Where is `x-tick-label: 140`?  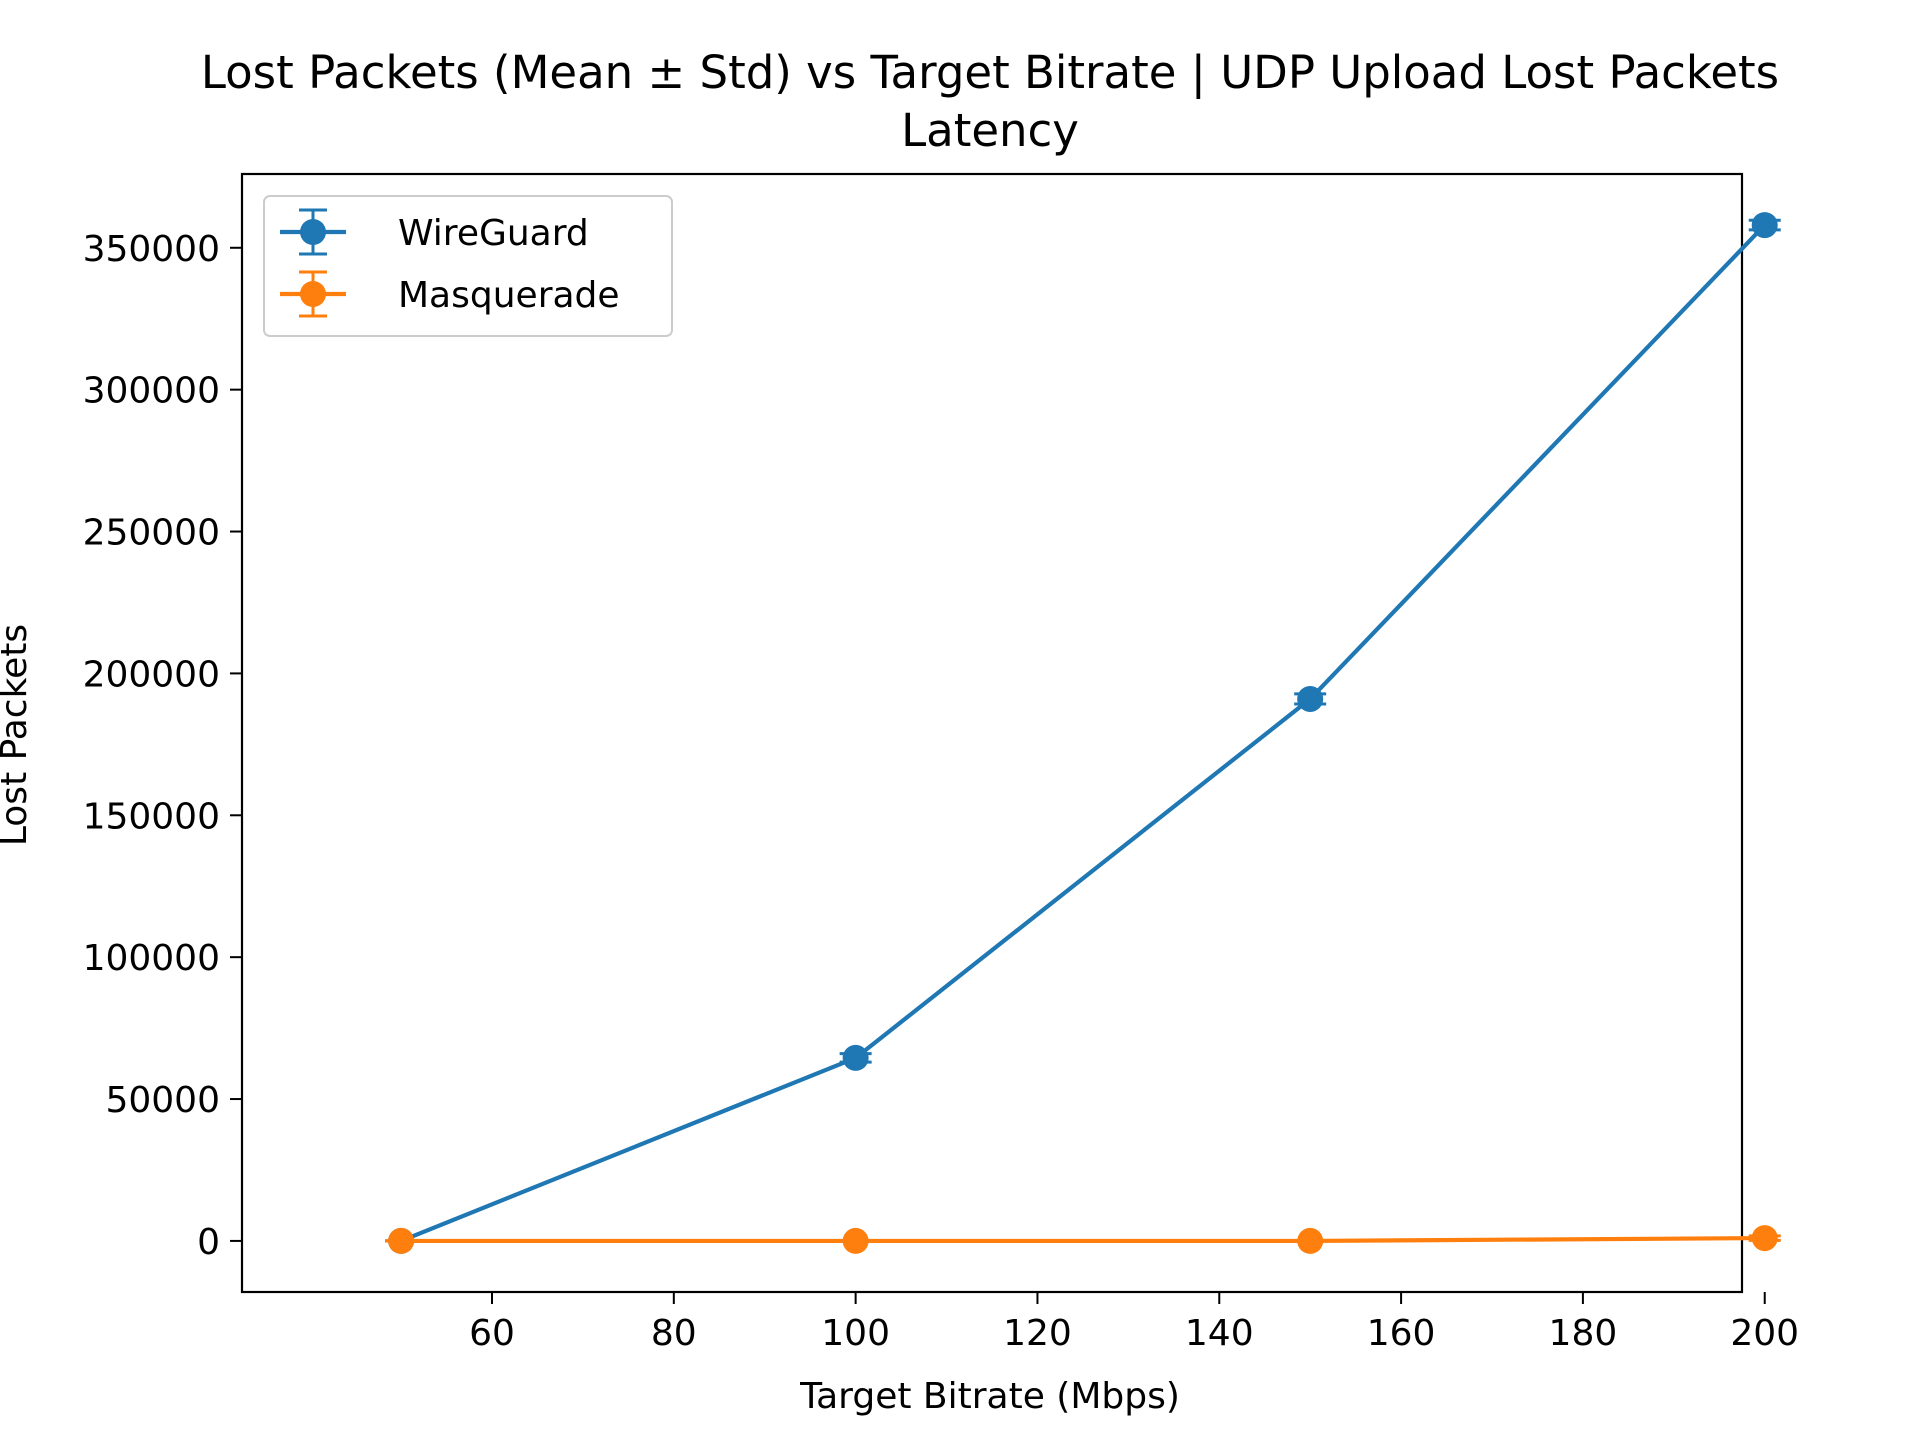
x-tick-label: 140 is located at coordinates (1219, 1333).